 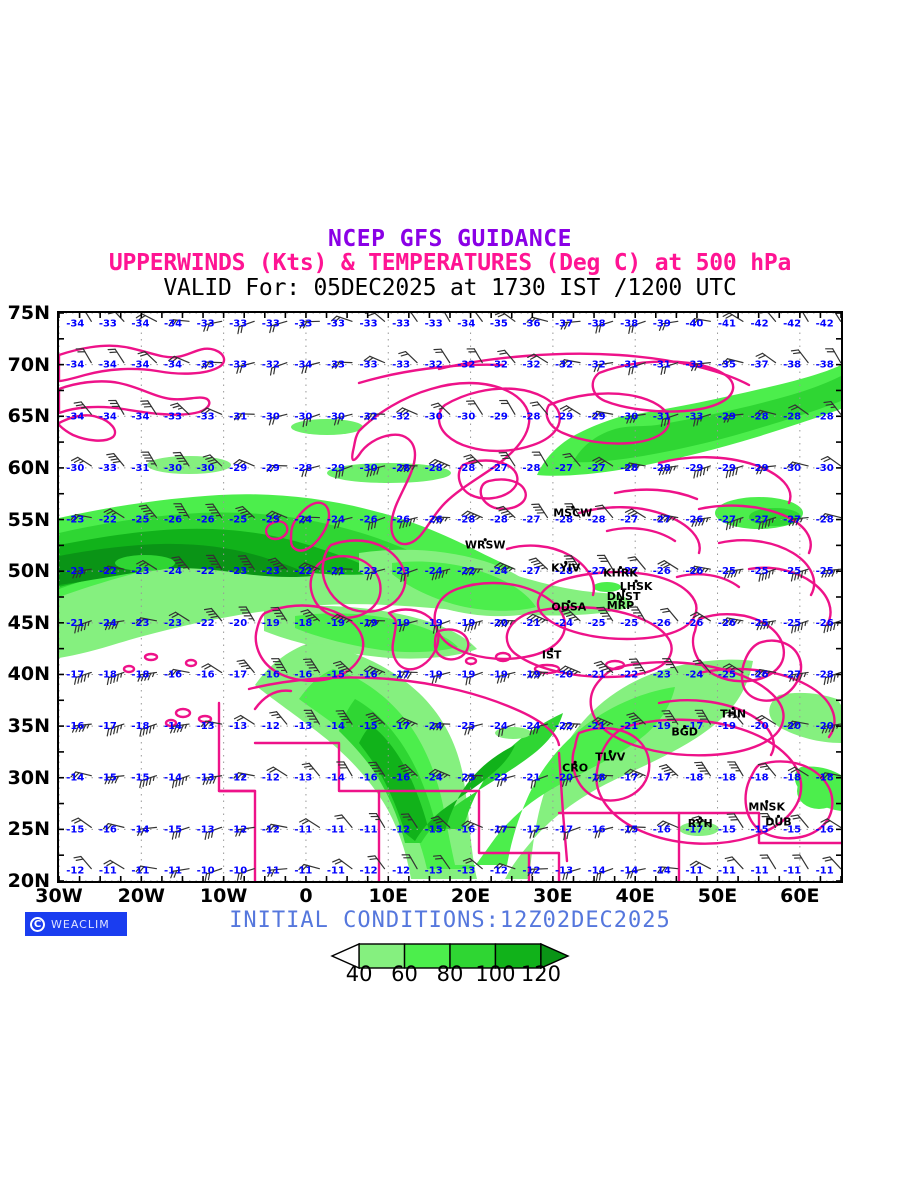 I want to click on lon-tick-20W: 20W, so click(x=141, y=896).